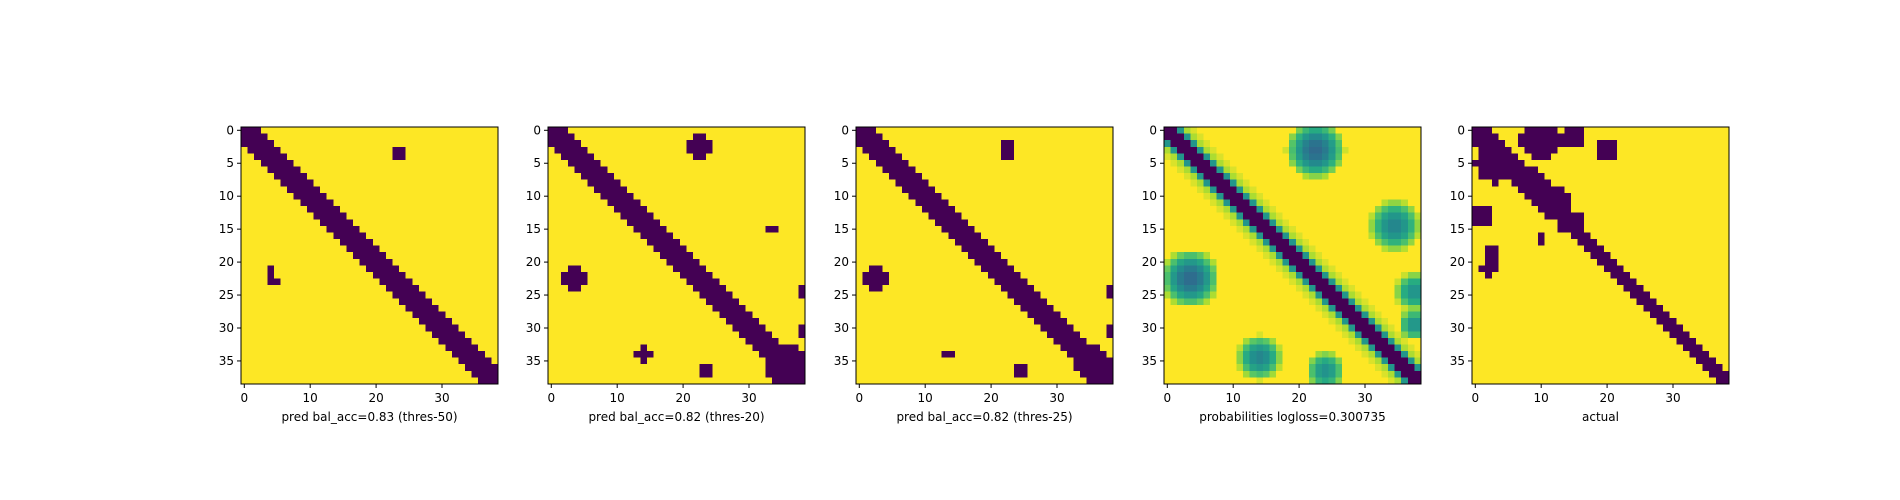 The image size is (1900, 500). I want to click on y-tick-label: 30, so click(533, 328).